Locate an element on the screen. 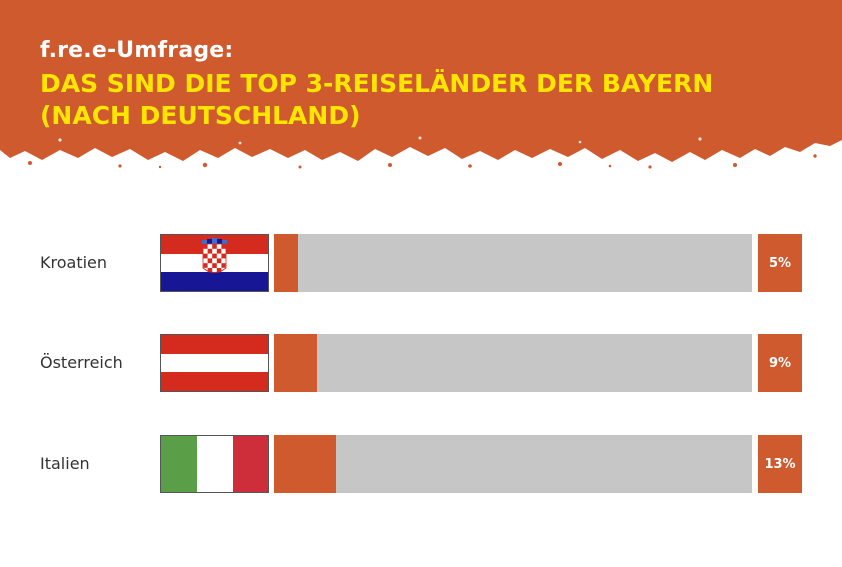 The width and height of the screenshot is (842, 567). data-label: 13% is located at coordinates (780, 464).